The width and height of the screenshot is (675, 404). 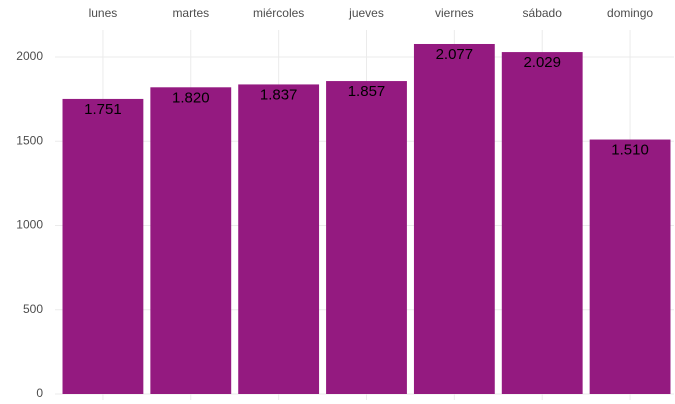 What do you see at coordinates (454, 13) in the screenshot?
I see `x-tick-label: viernes` at bounding box center [454, 13].